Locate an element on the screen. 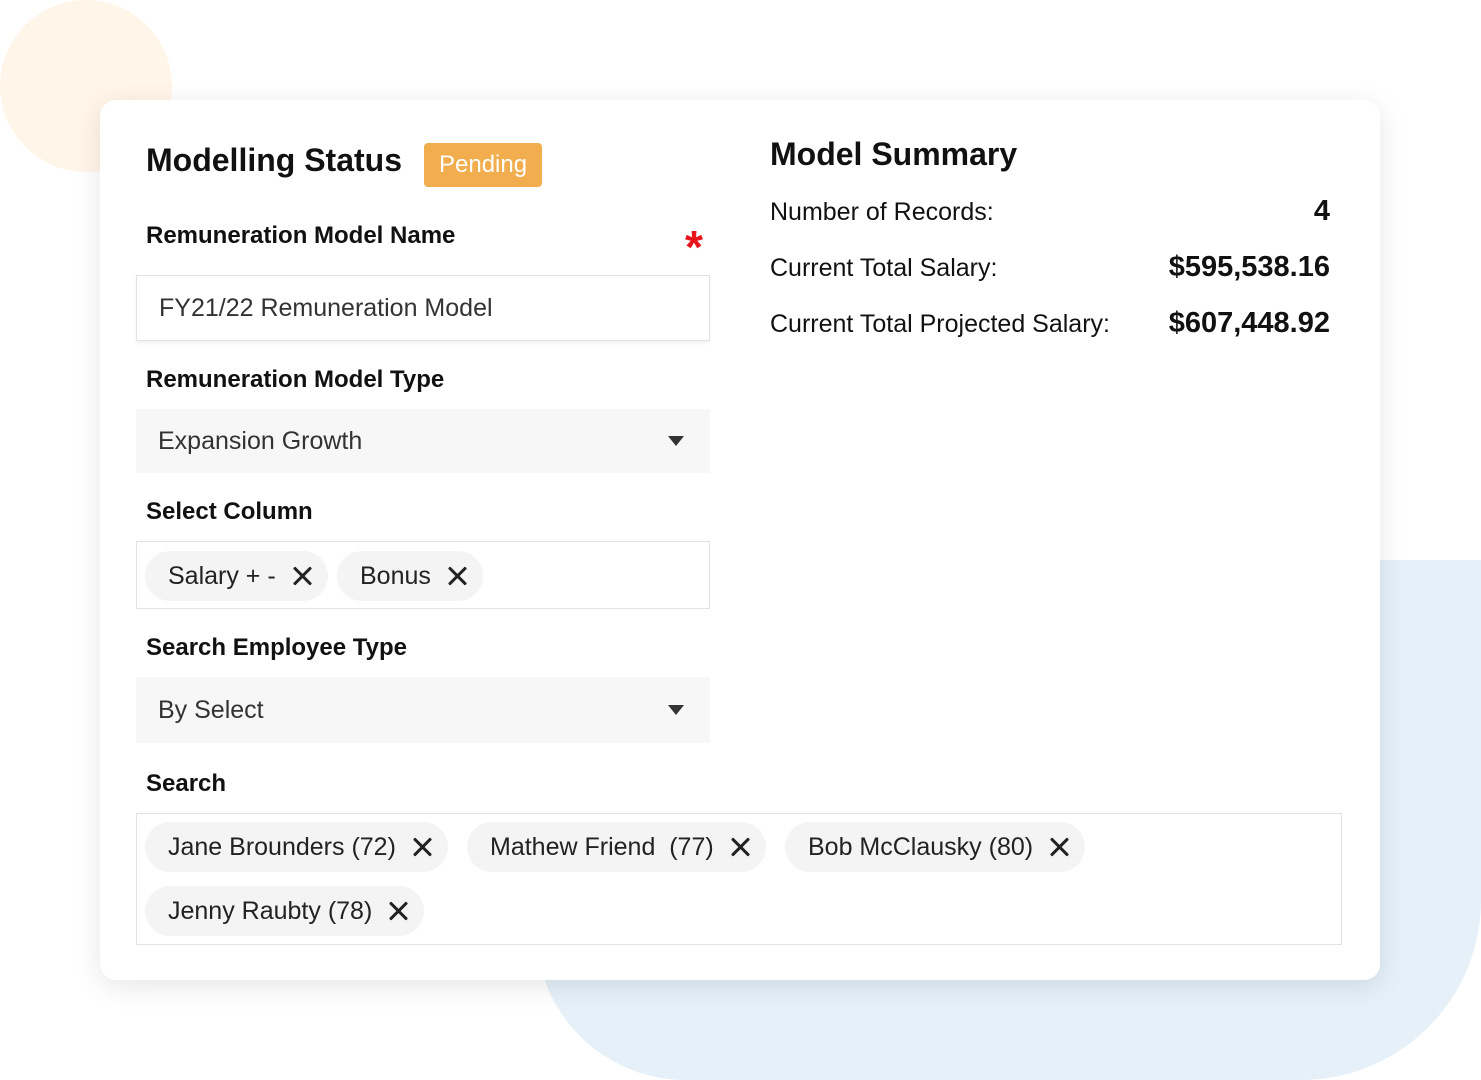  summary-label-records: Number of Records: is located at coordinates (882, 212).